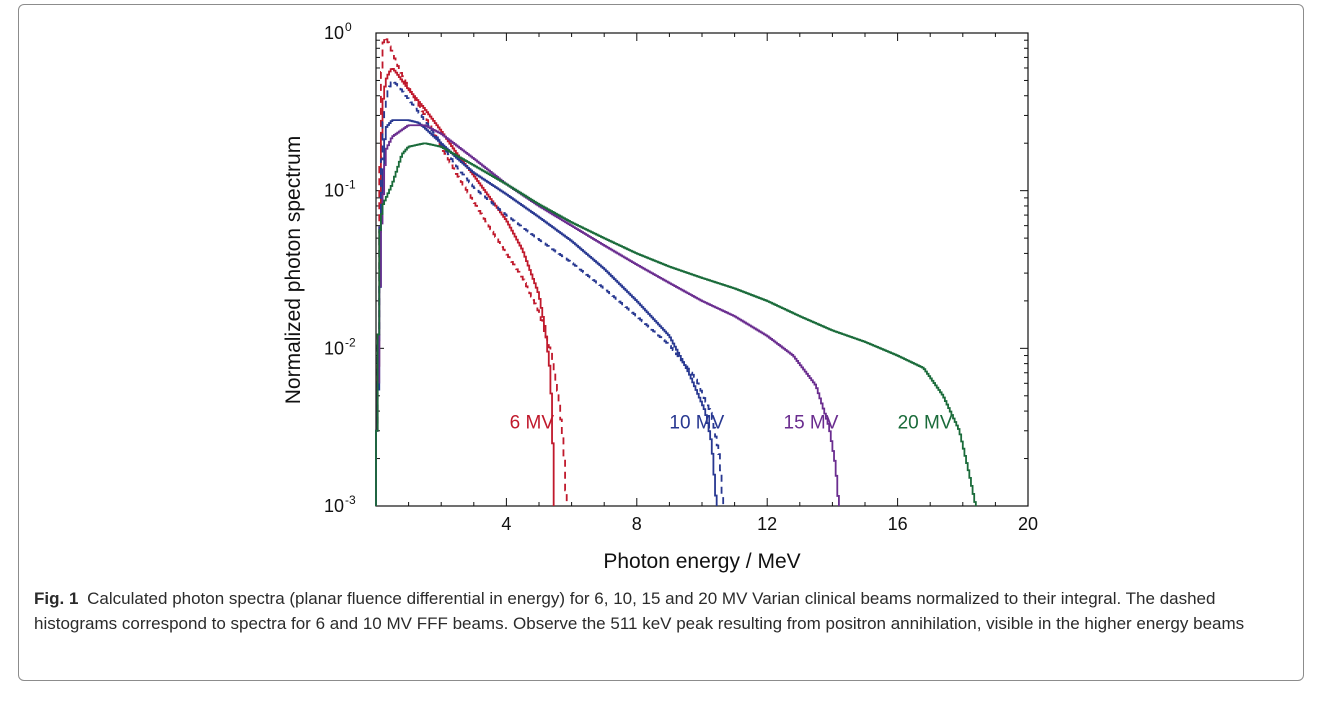 This screenshot has height=702, width=1320. I want to click on x-tick-label: 12, so click(767, 524).